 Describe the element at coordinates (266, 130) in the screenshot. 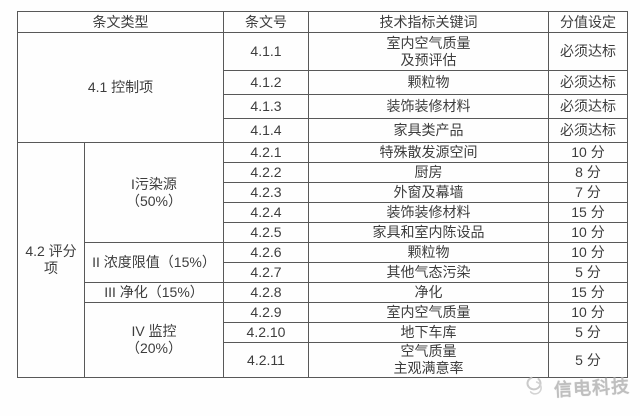

I see `cell-num: 4.1.4` at that location.